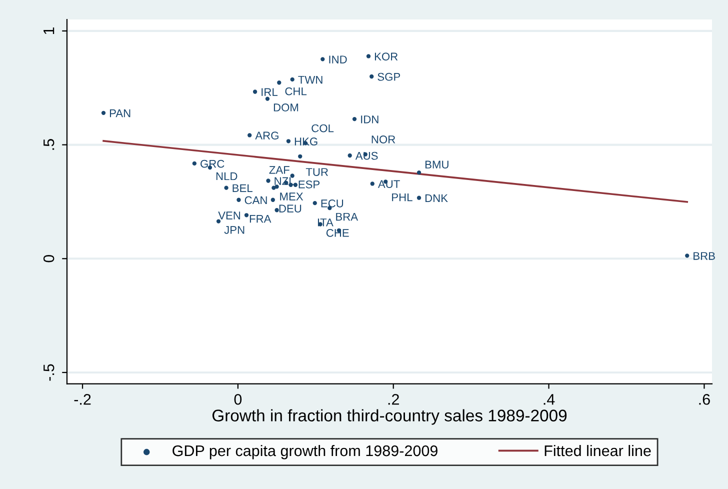 This screenshot has width=728, height=489. I want to click on data-label: NOR, so click(384, 139).